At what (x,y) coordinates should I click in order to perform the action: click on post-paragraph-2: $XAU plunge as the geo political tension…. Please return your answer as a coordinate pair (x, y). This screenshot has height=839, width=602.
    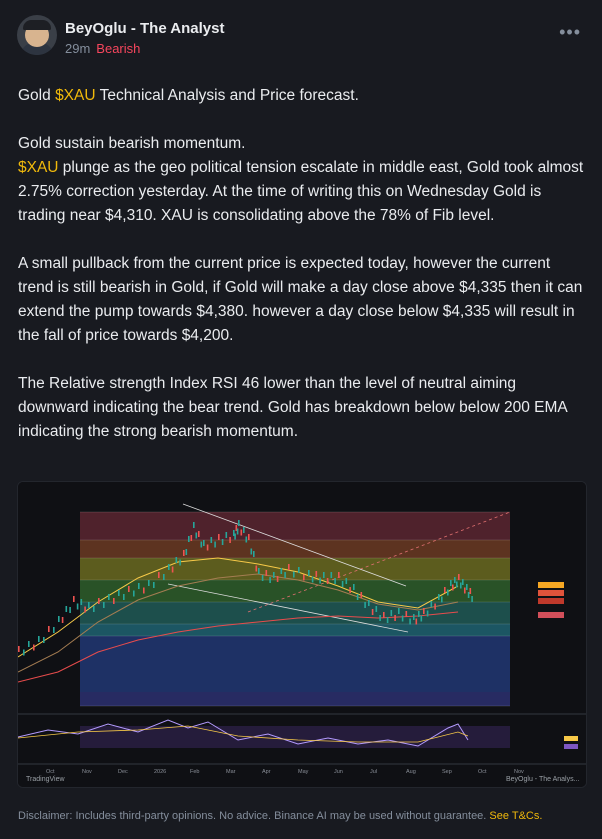
    Looking at the image, I should click on (302, 192).